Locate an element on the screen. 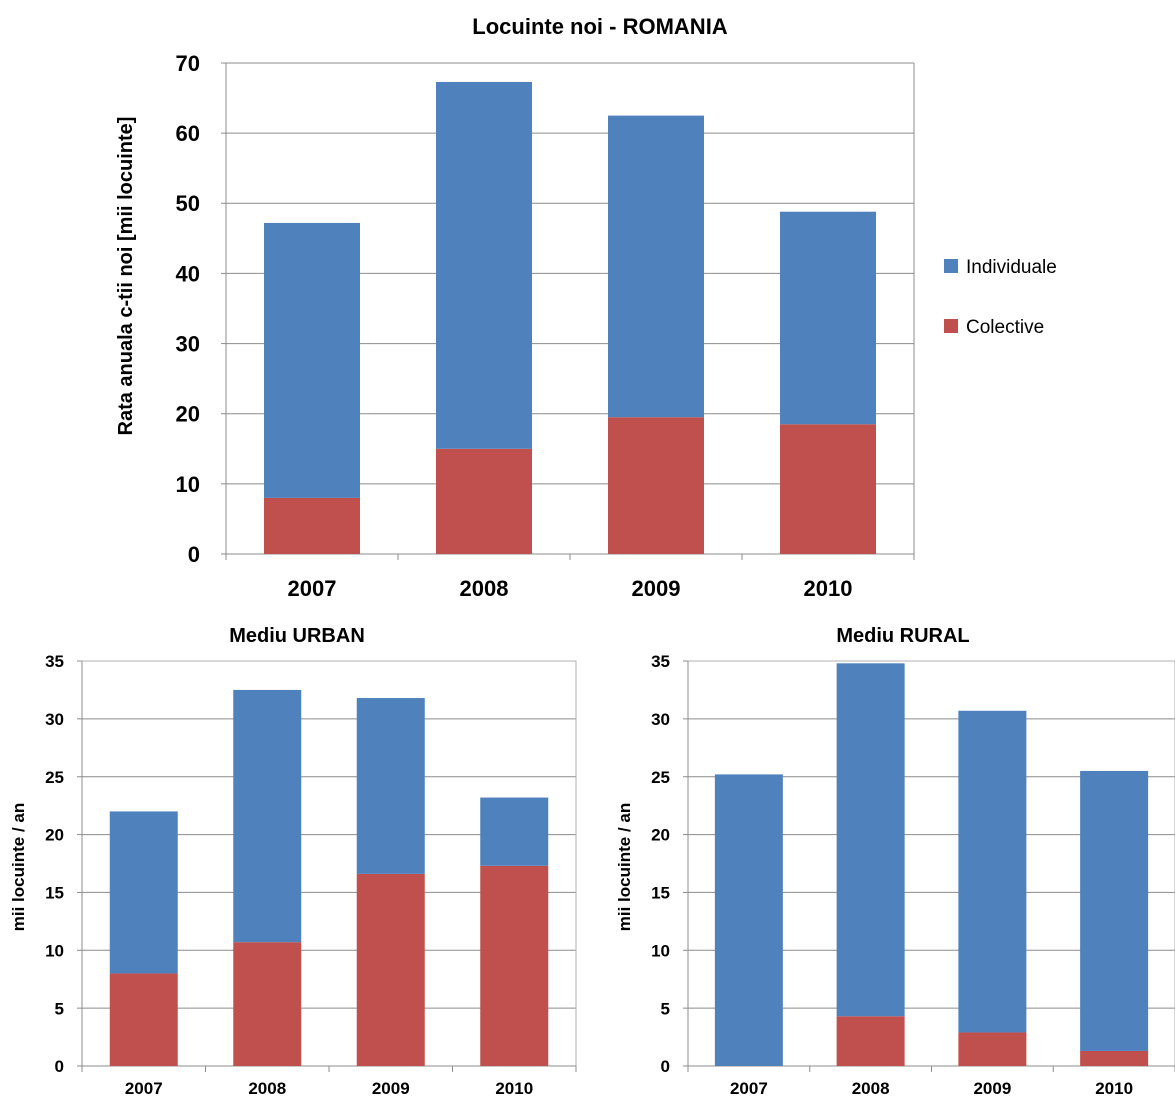 Image resolution: width=1175 pixels, height=1103 pixels. legend-label-colective: Colective is located at coordinates (1005, 327).